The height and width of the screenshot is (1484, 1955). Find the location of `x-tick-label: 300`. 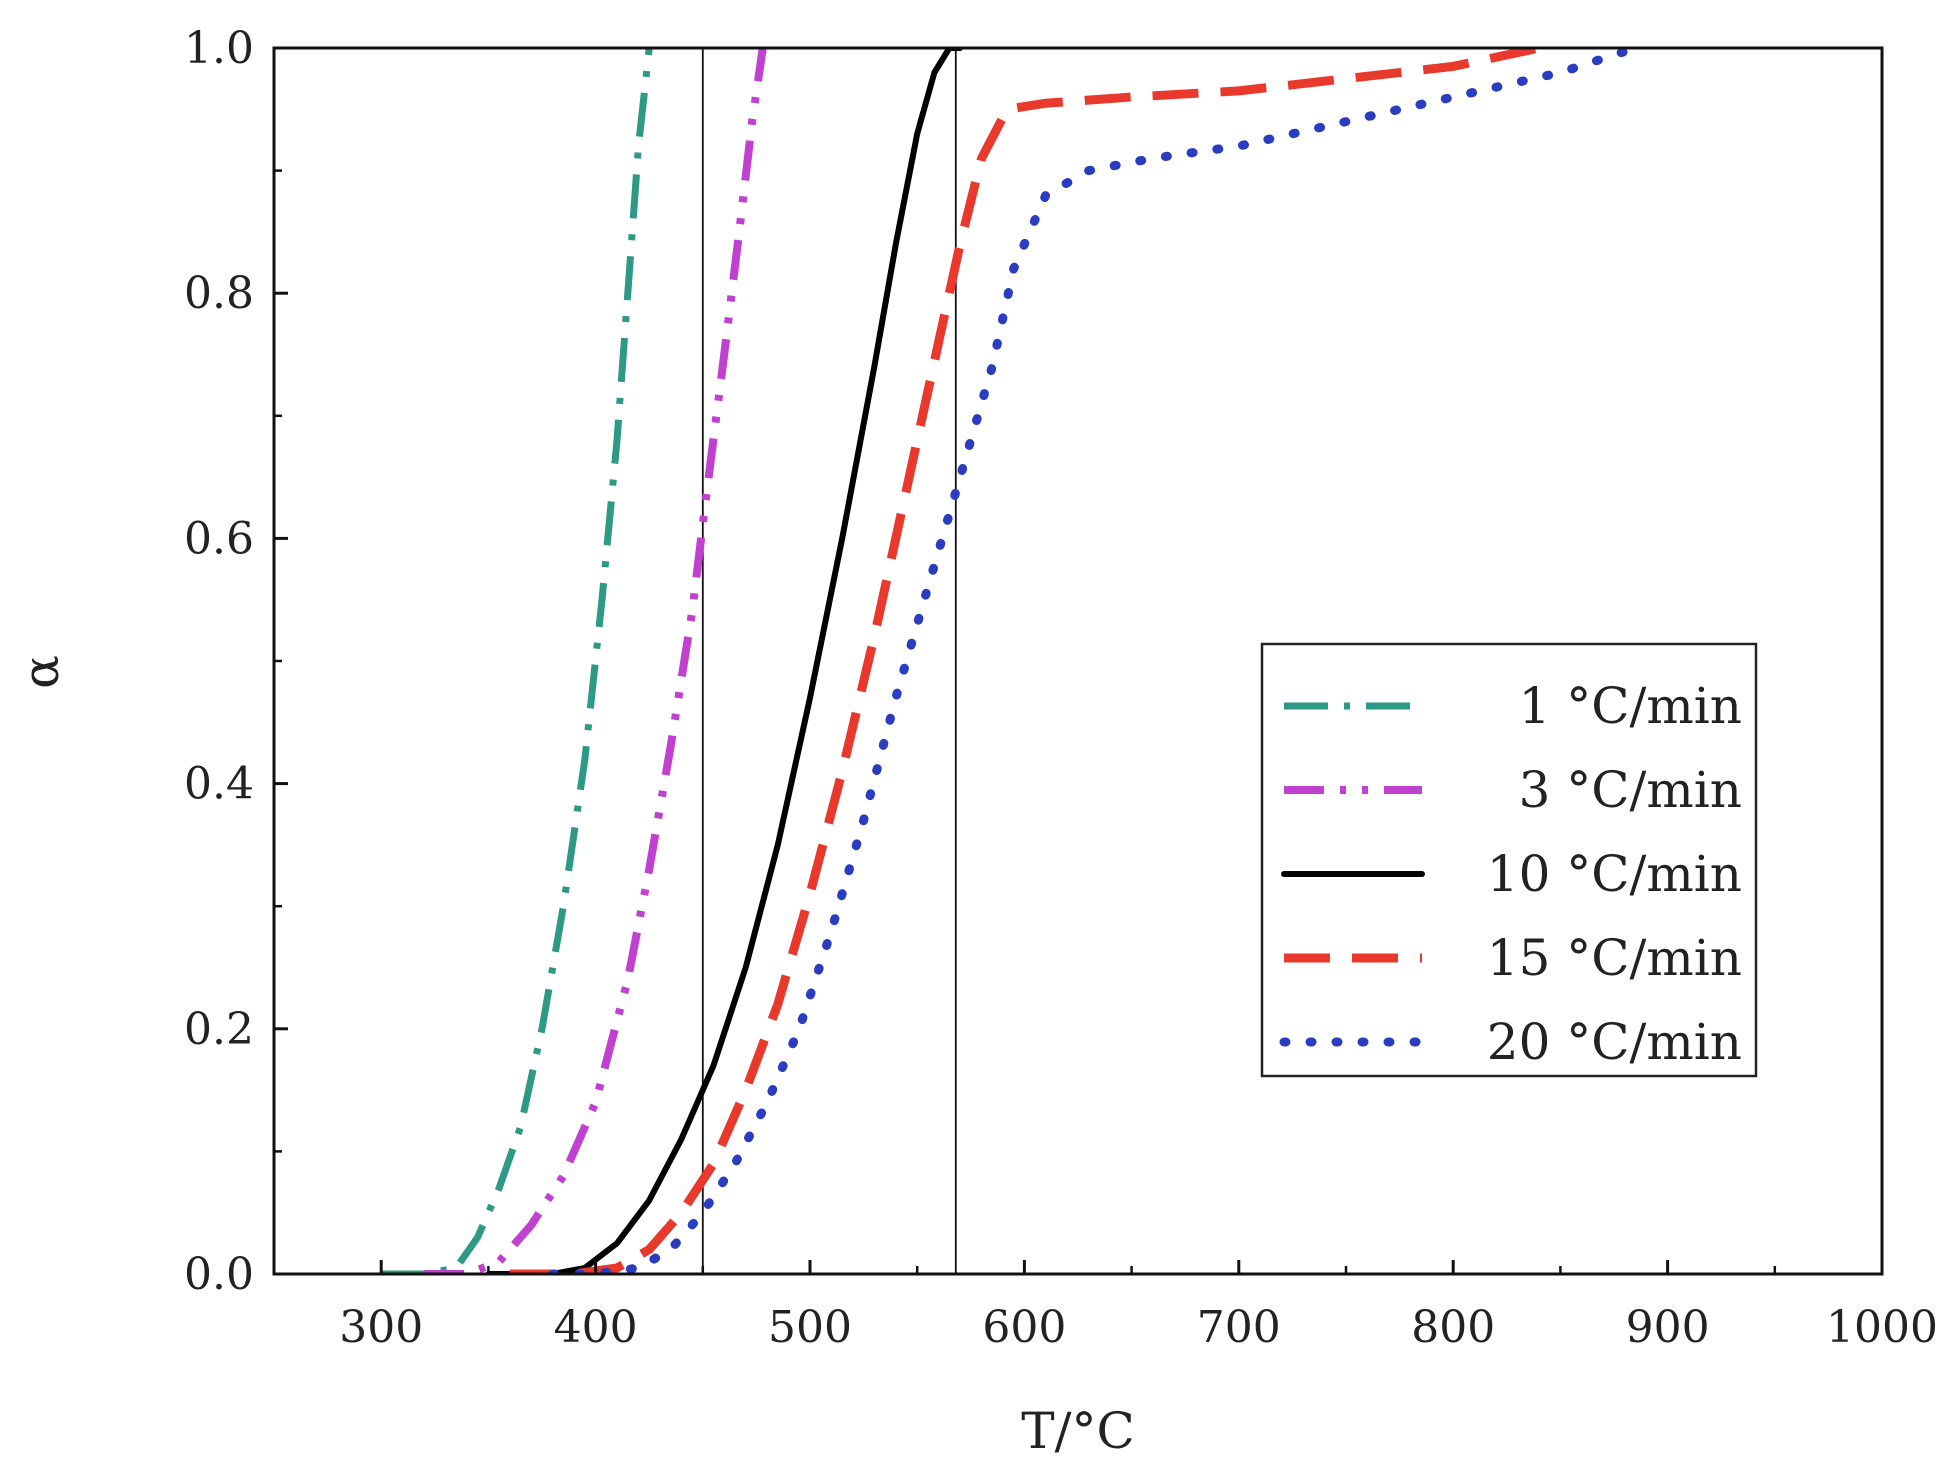

x-tick-label: 300 is located at coordinates (381, 1327).